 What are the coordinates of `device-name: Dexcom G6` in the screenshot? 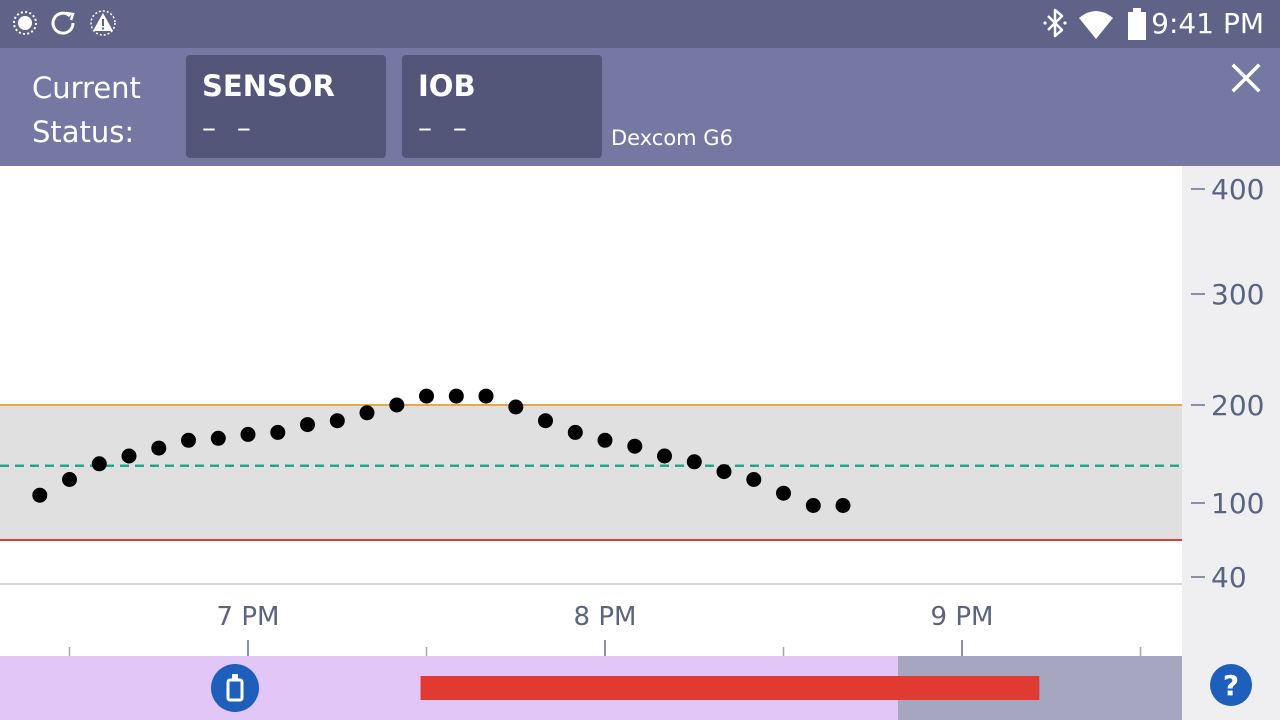 It's located at (672, 138).